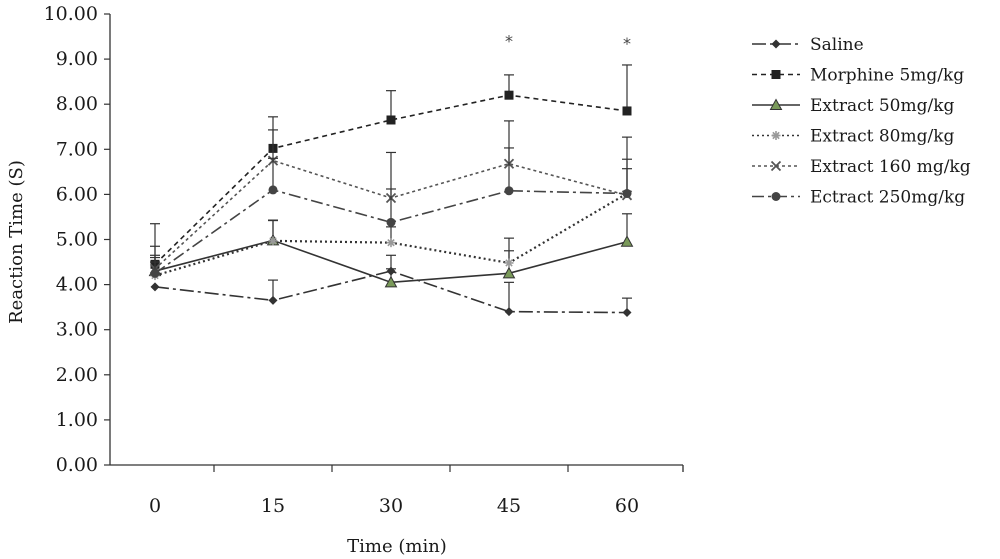  What do you see at coordinates (77, 104) in the screenshot?
I see `y-tick-label: 8.00` at bounding box center [77, 104].